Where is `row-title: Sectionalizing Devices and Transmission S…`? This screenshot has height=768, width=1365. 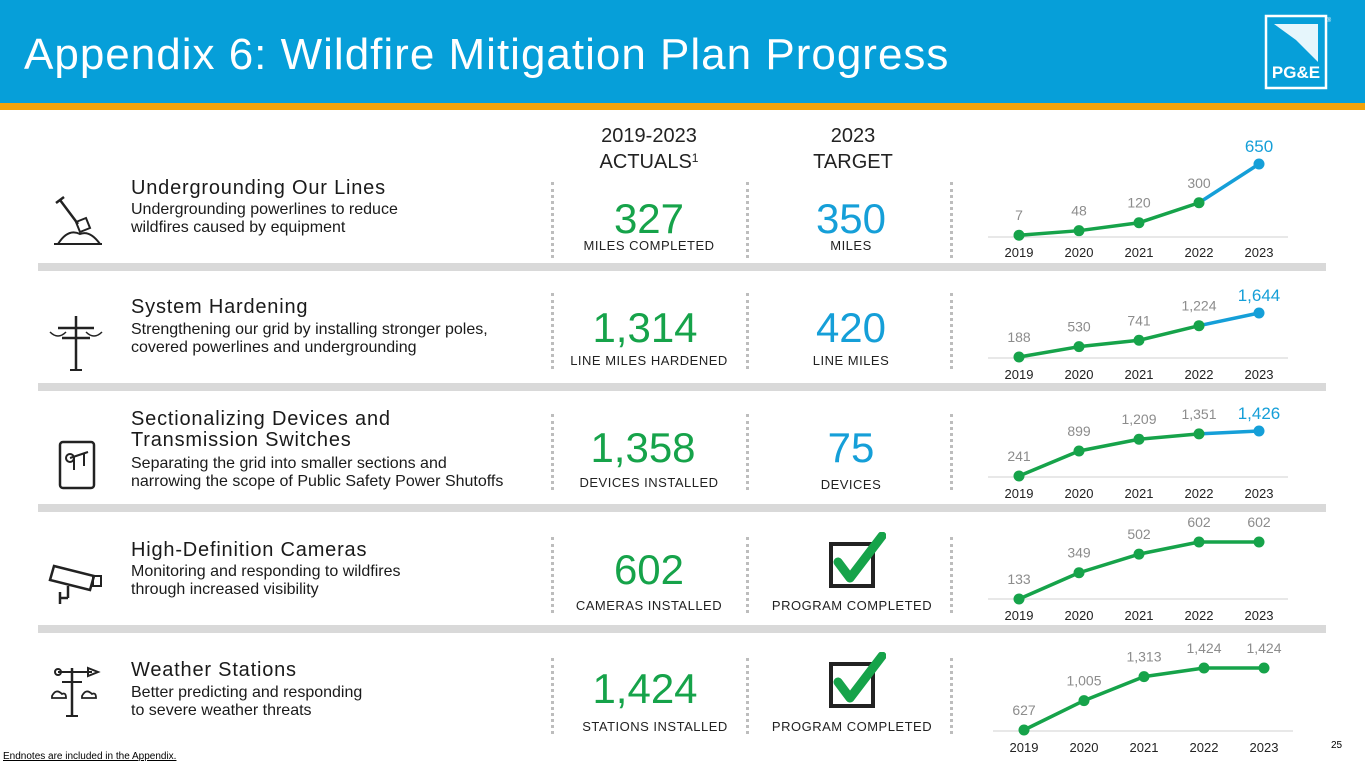
row-title: Sectionalizing Devices and Transmission S… is located at coordinates (261, 429).